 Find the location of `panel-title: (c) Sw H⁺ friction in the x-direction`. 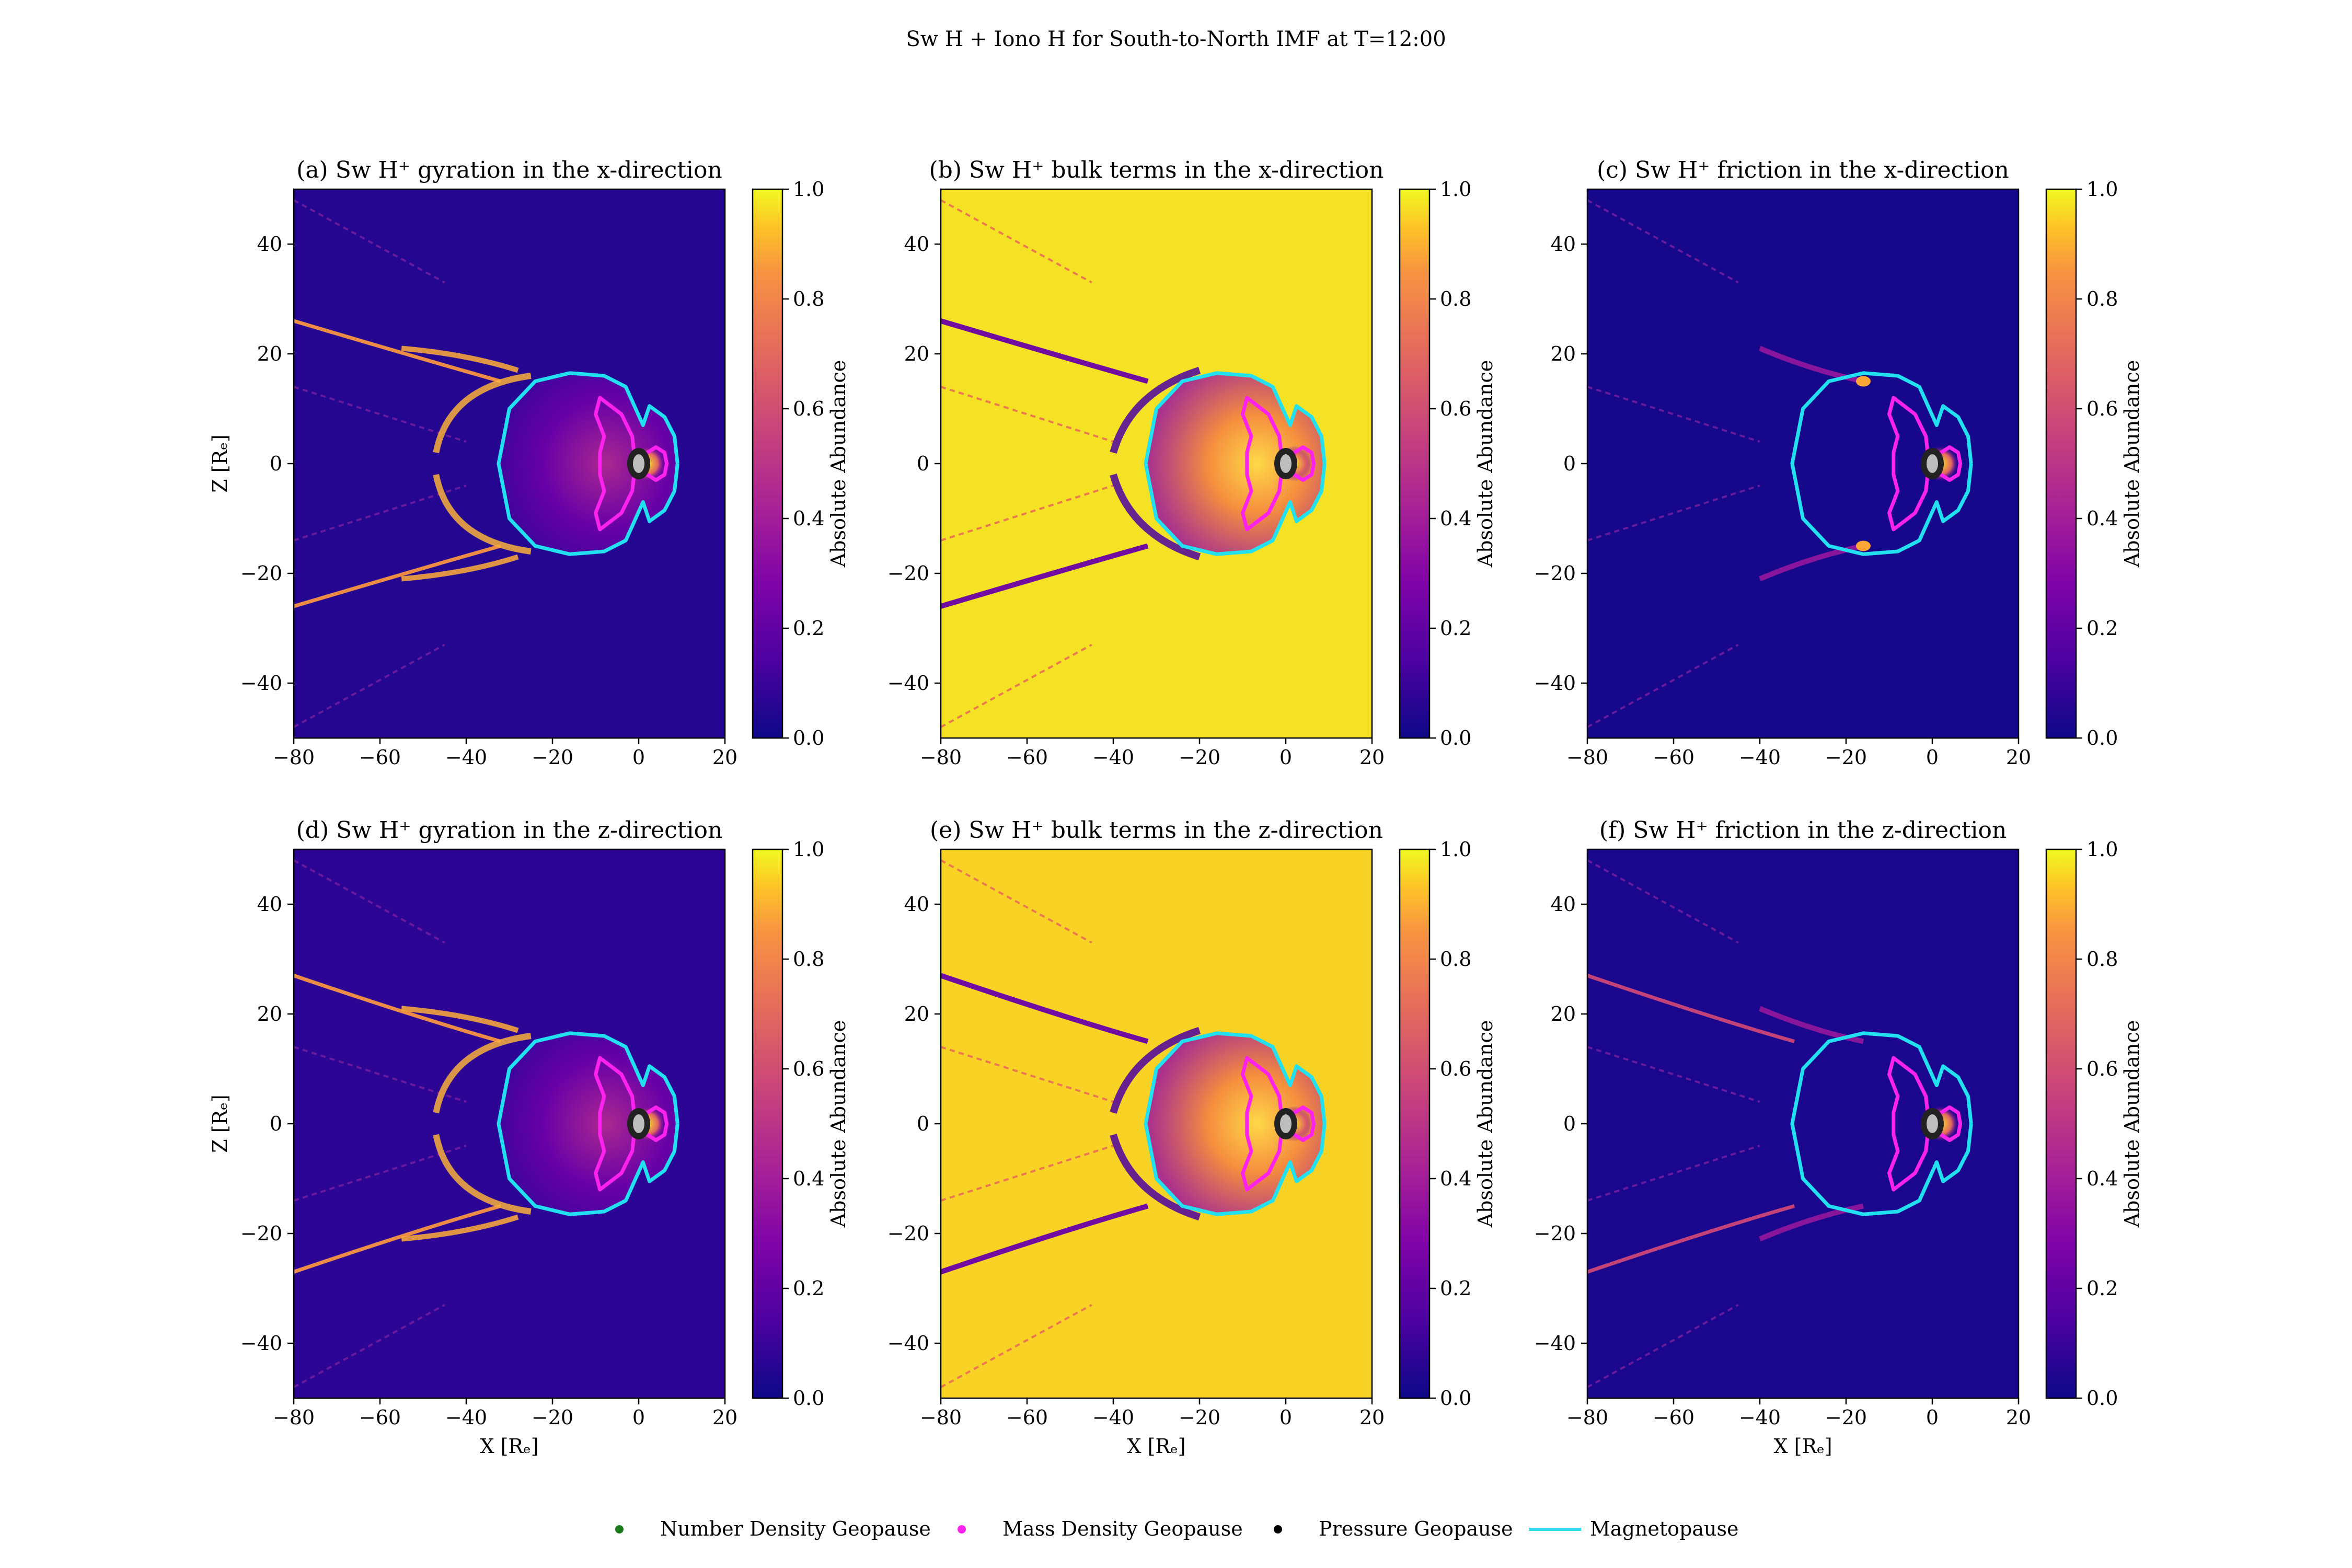

panel-title: (c) Sw H⁺ friction in the x-direction is located at coordinates (1803, 170).